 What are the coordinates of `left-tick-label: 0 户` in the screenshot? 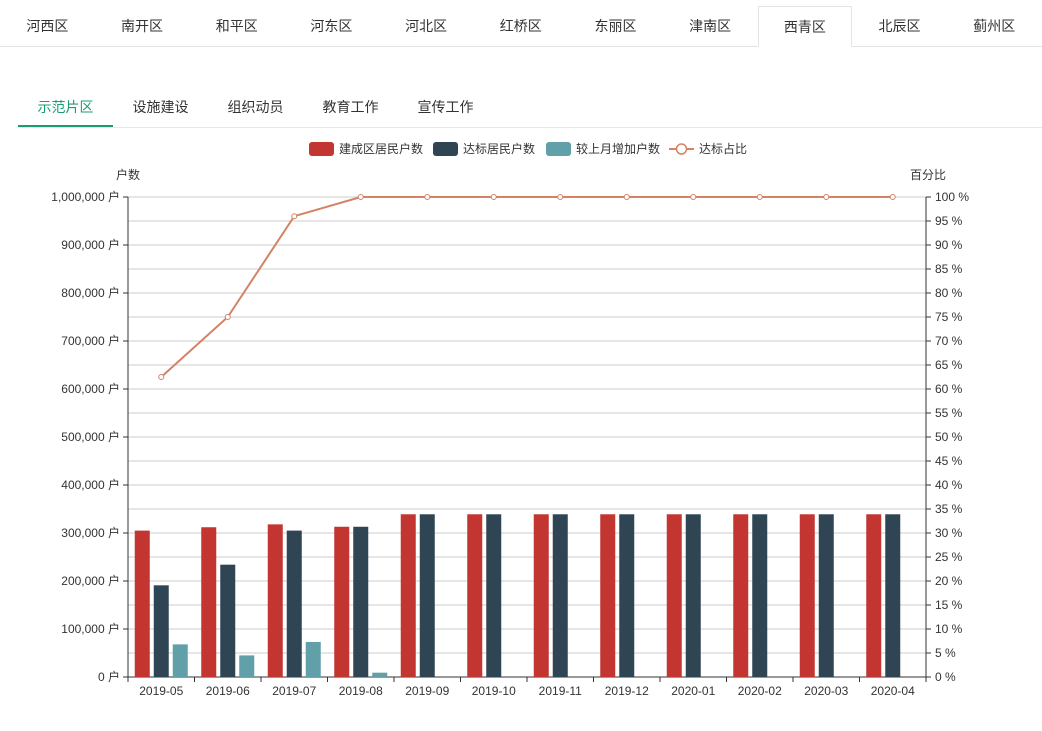 It's located at (109, 676).